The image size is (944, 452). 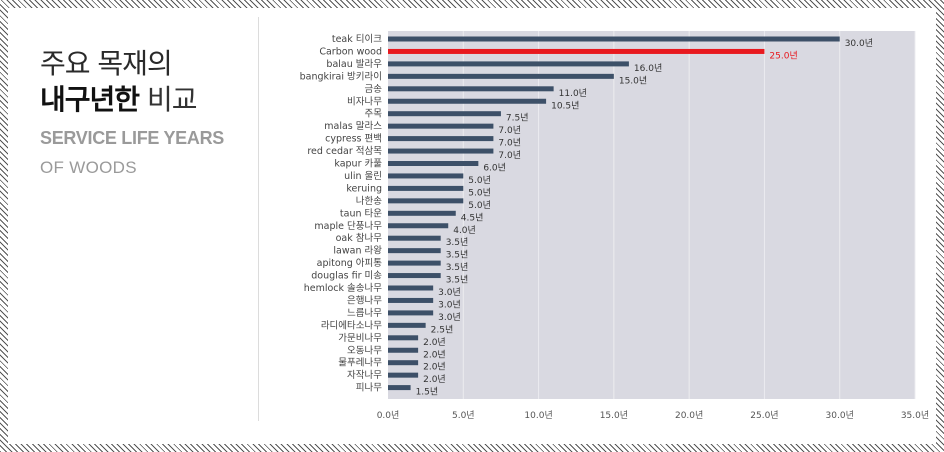 I want to click on category-label: Carbon wood, so click(x=350, y=51).